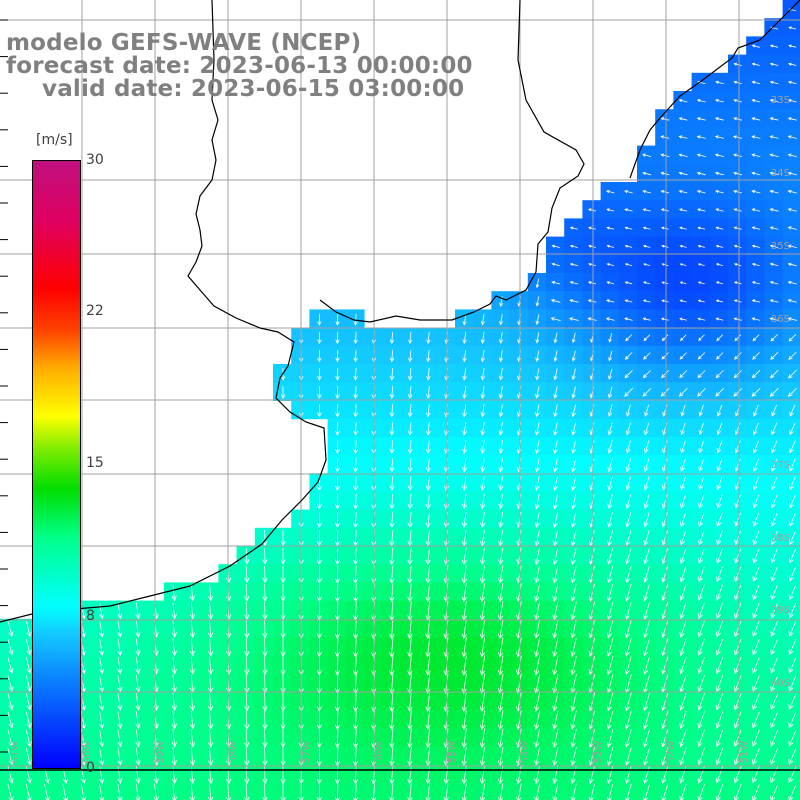 The height and width of the screenshot is (800, 800). What do you see at coordinates (239, 66) in the screenshot?
I see `title-forecast-date: forecast date: 2023-06-13 00:00:00` at bounding box center [239, 66].